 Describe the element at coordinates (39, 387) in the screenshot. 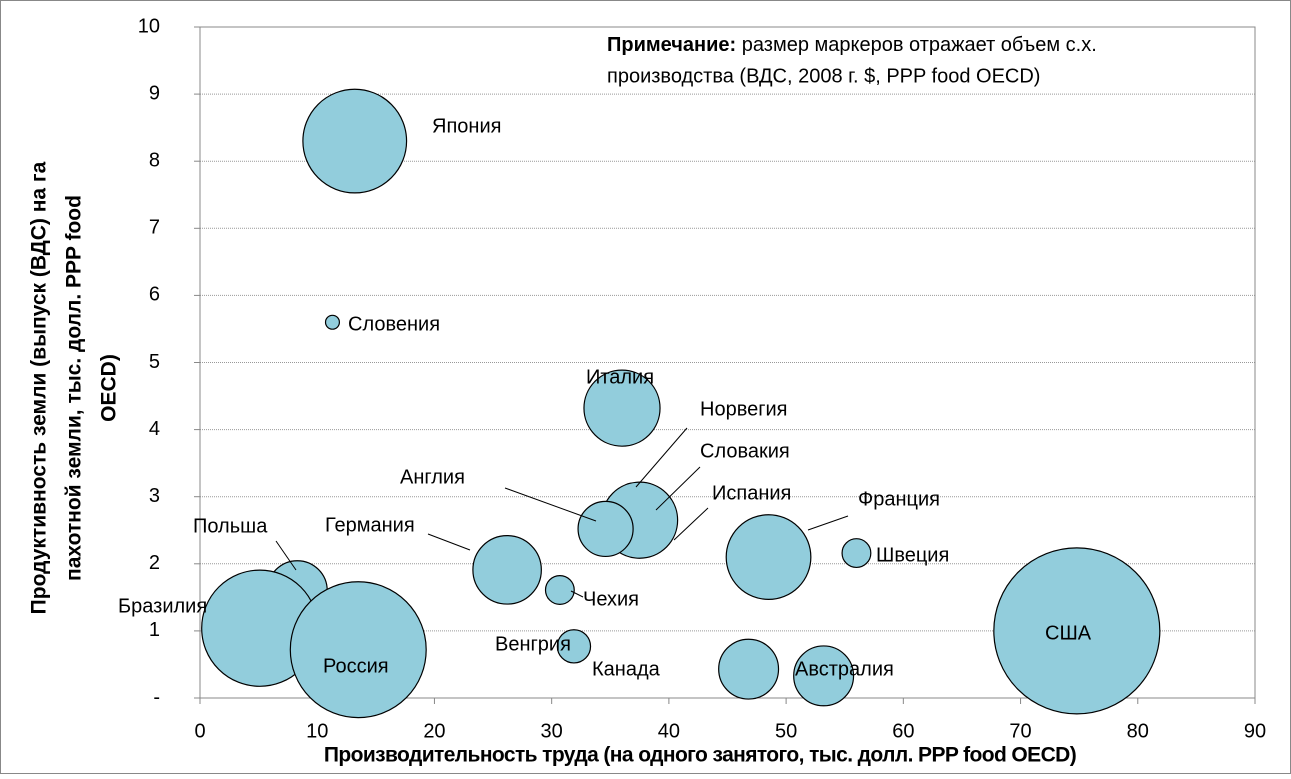

I see `y-axis-title-line: Продуктивность земли (выпуск (ВДС) на га` at that location.